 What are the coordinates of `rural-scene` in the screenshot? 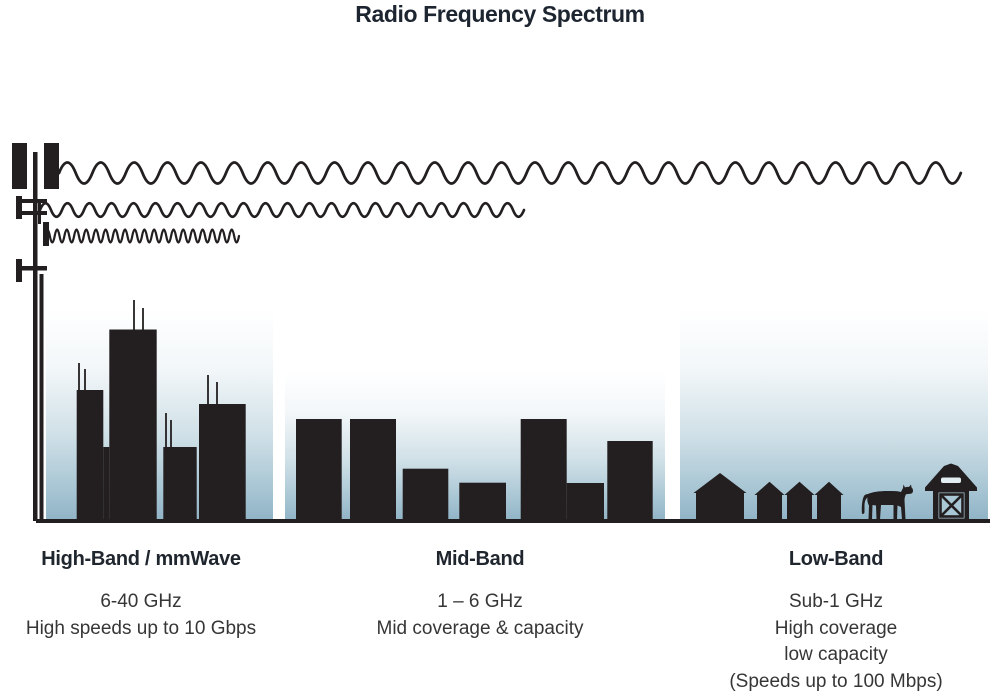 It's located at (835, 491).